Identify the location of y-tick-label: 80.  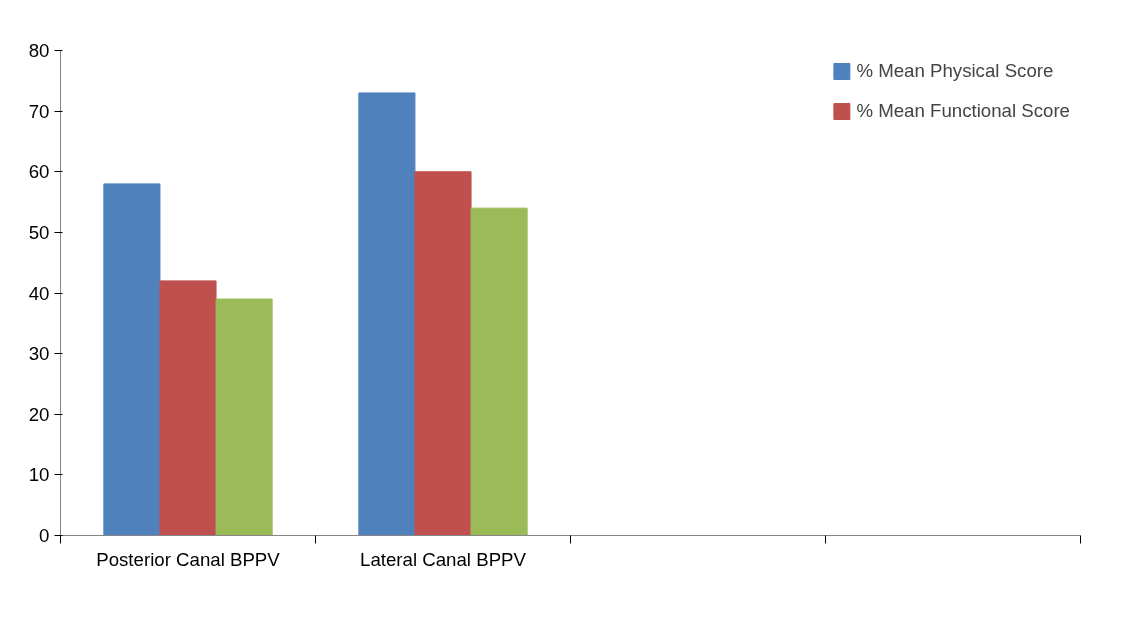
(39, 50).